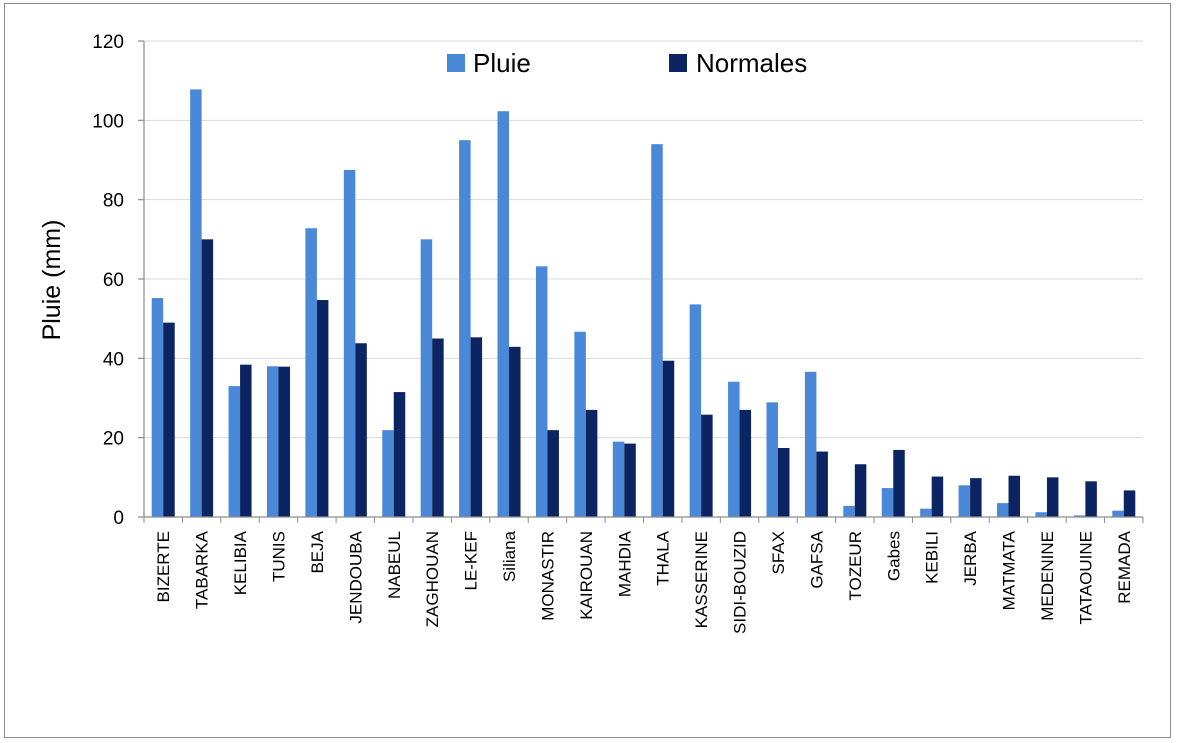 This screenshot has width=1178, height=743. What do you see at coordinates (432, 579) in the screenshot?
I see `x-tick-label: ZAGHOUAN` at bounding box center [432, 579].